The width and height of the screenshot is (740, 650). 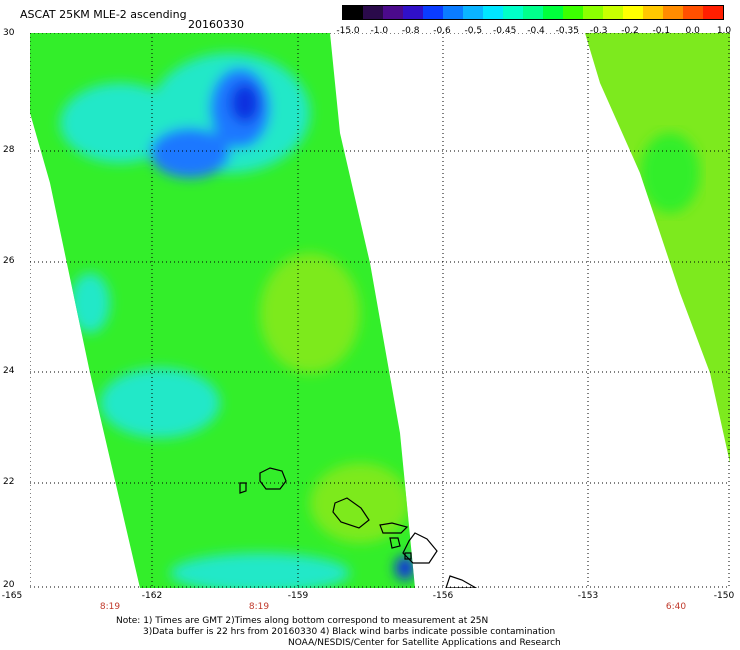 I want to click on colorbar-label: -0.4, so click(x=536, y=31).